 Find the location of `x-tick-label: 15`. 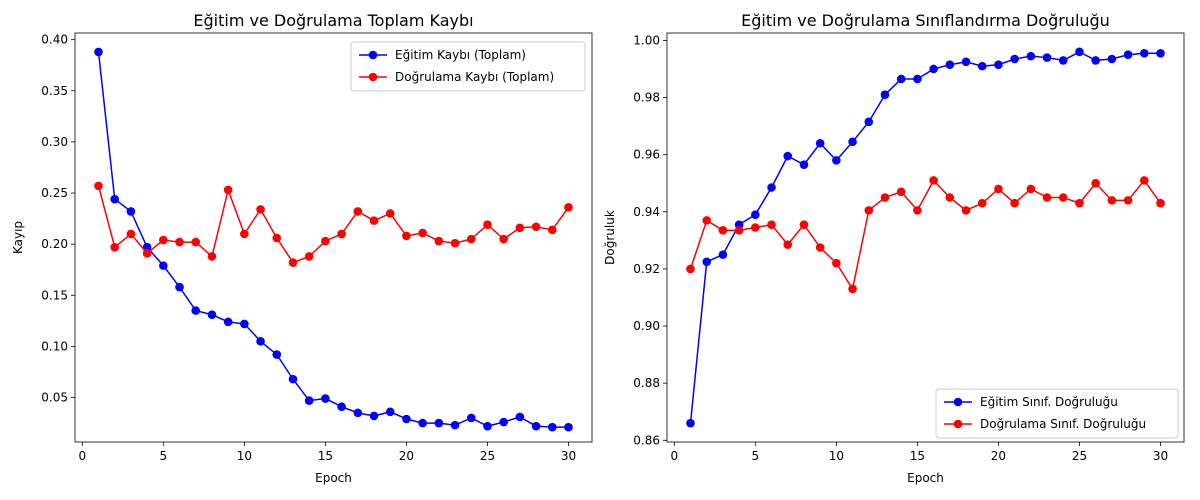

x-tick-label: 15 is located at coordinates (325, 456).